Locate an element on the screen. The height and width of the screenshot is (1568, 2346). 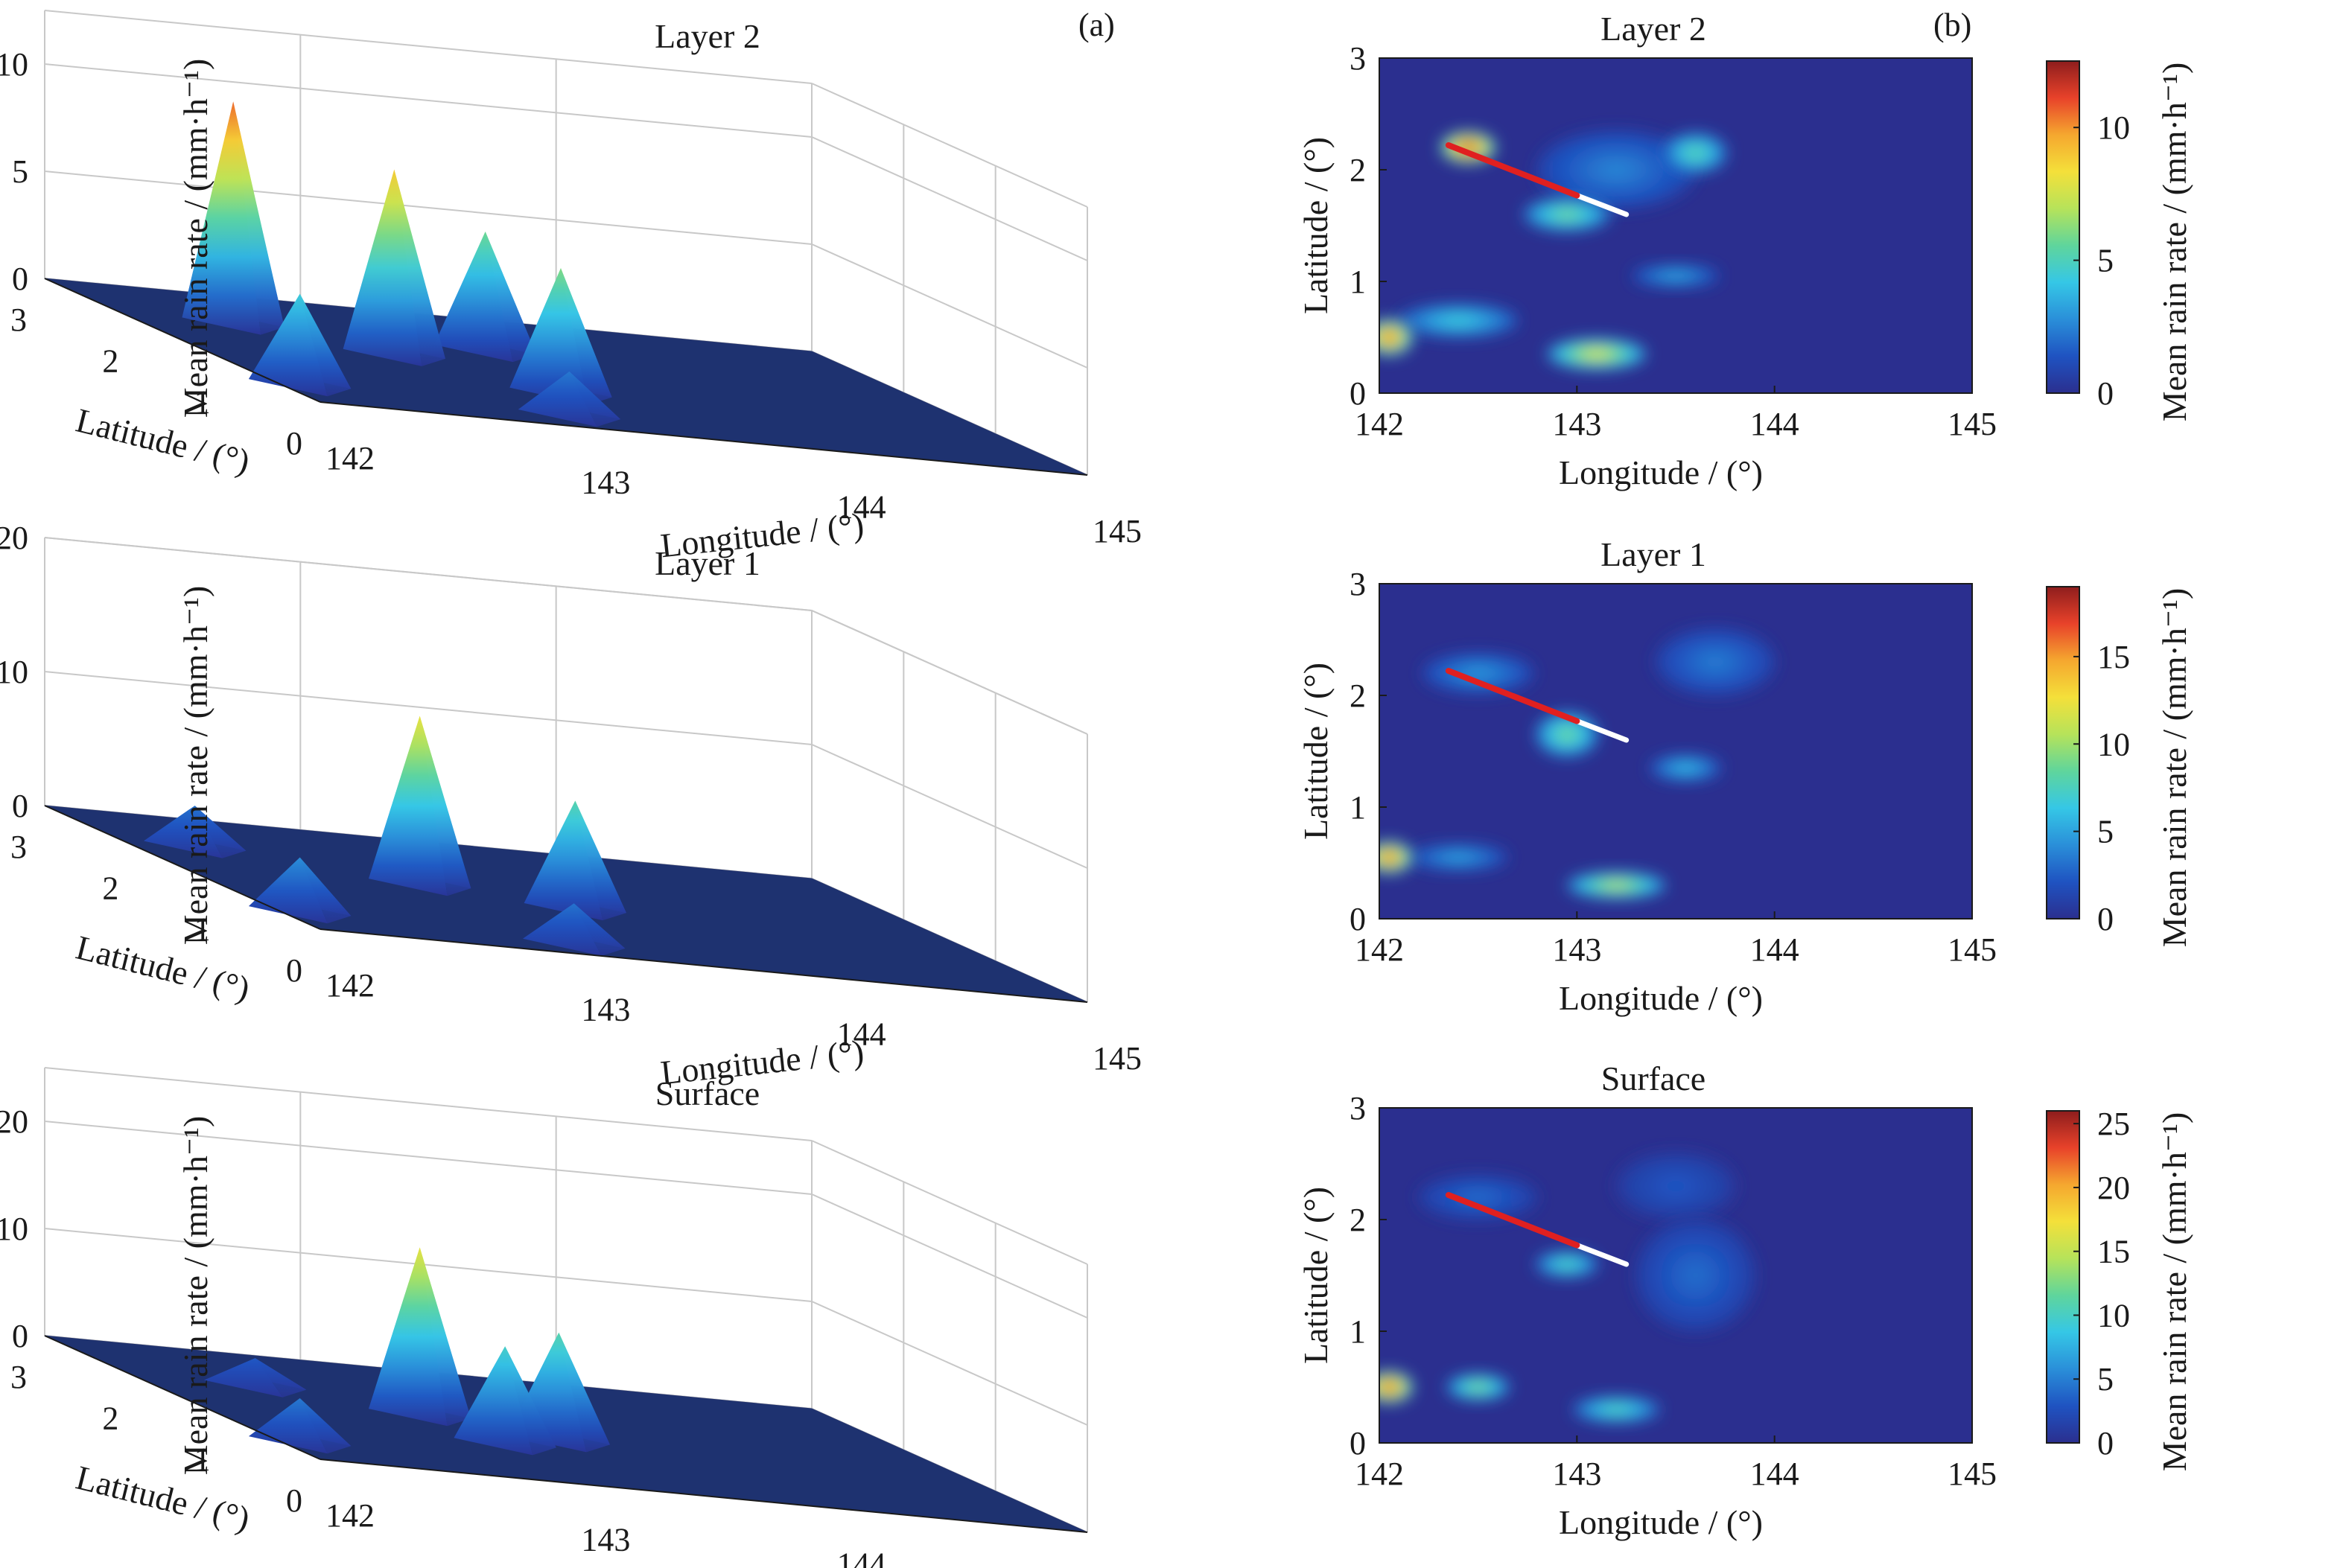
z-tick-label: 10 is located at coordinates (14, 1229).